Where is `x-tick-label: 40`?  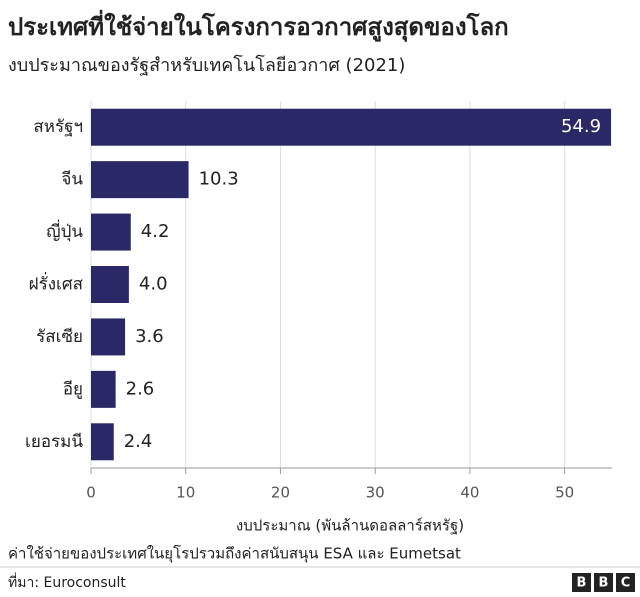 x-tick-label: 40 is located at coordinates (469, 493).